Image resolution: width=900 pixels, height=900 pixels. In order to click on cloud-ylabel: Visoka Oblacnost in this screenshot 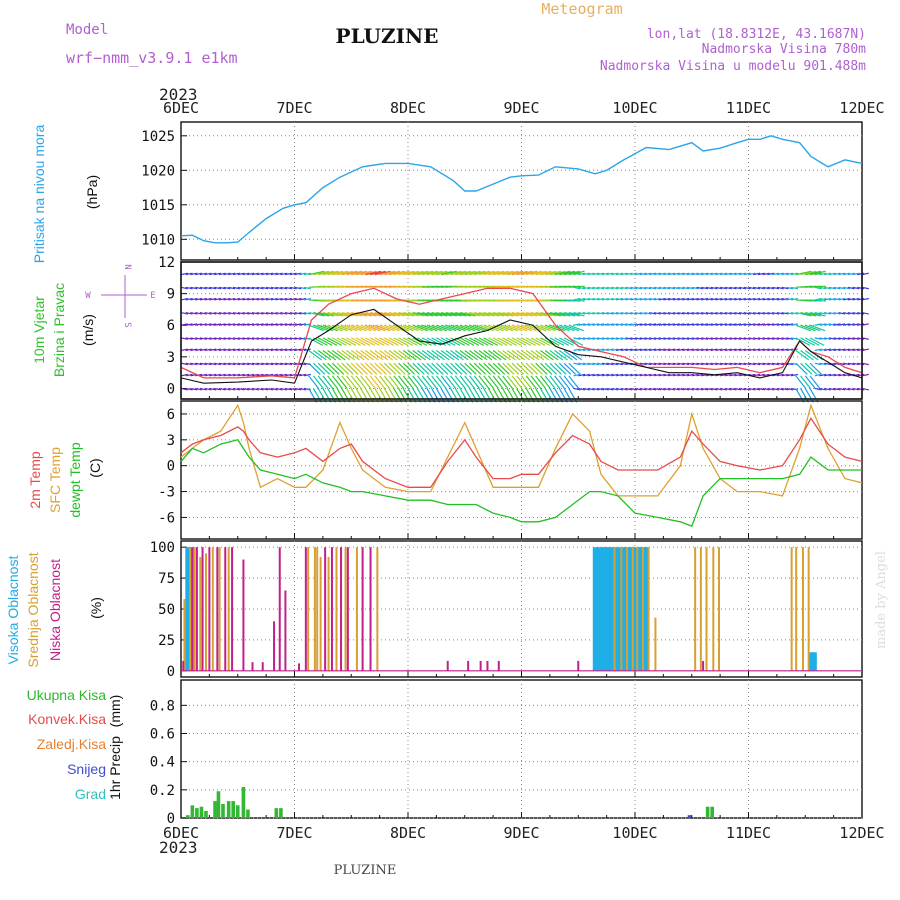, I will do `click(13, 610)`.